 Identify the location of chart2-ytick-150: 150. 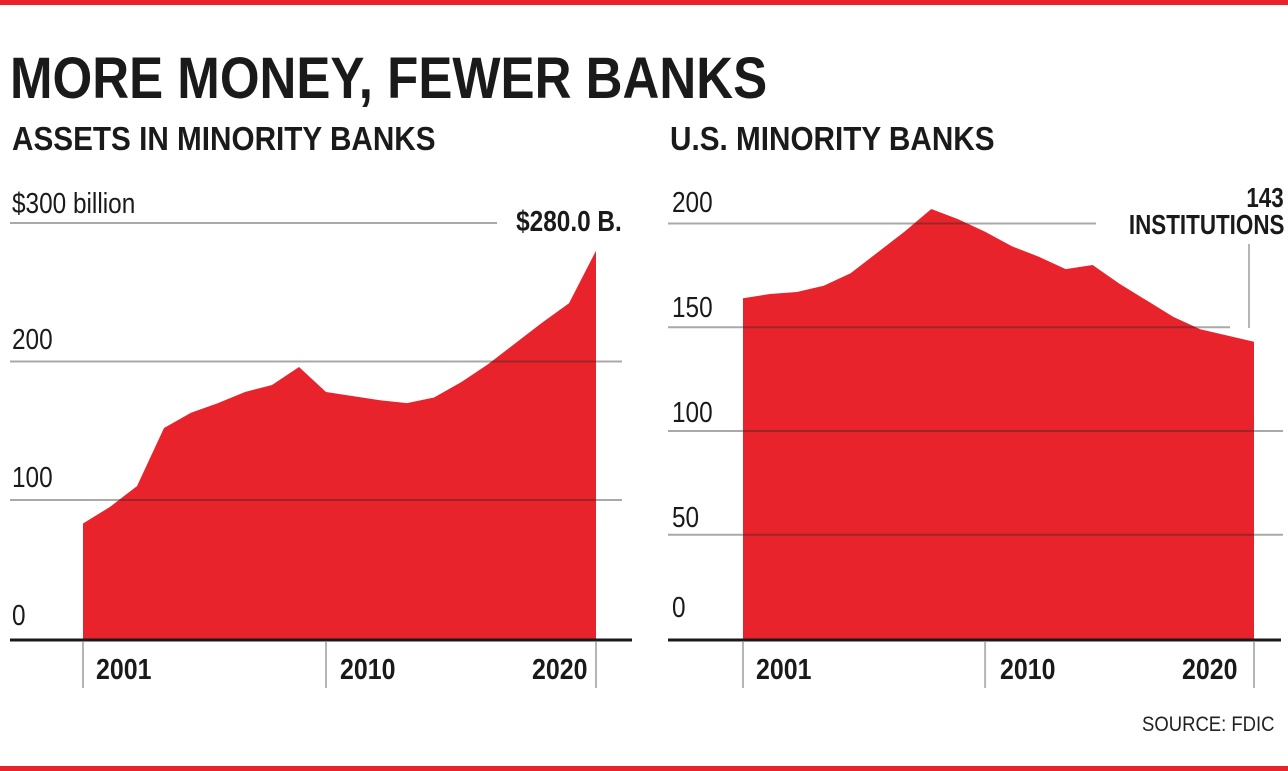
(692, 308).